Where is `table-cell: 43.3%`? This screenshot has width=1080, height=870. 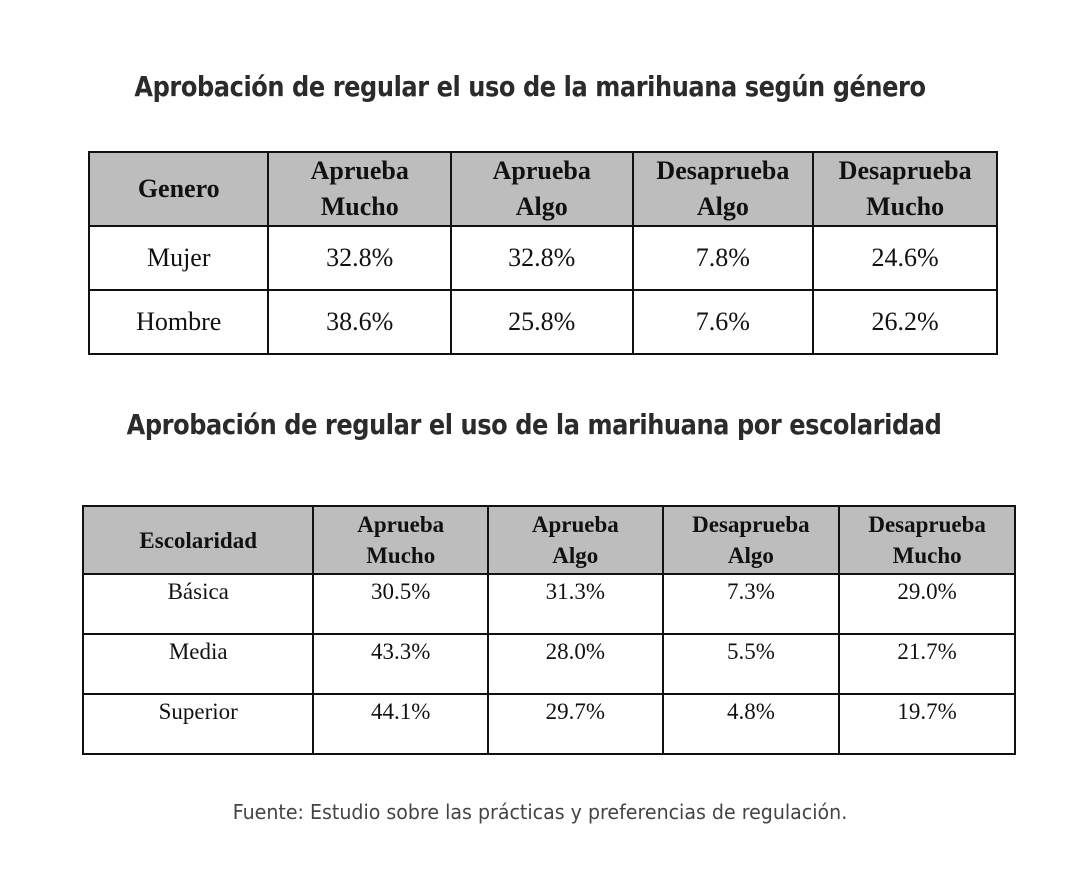
table-cell: 43.3% is located at coordinates (400, 664).